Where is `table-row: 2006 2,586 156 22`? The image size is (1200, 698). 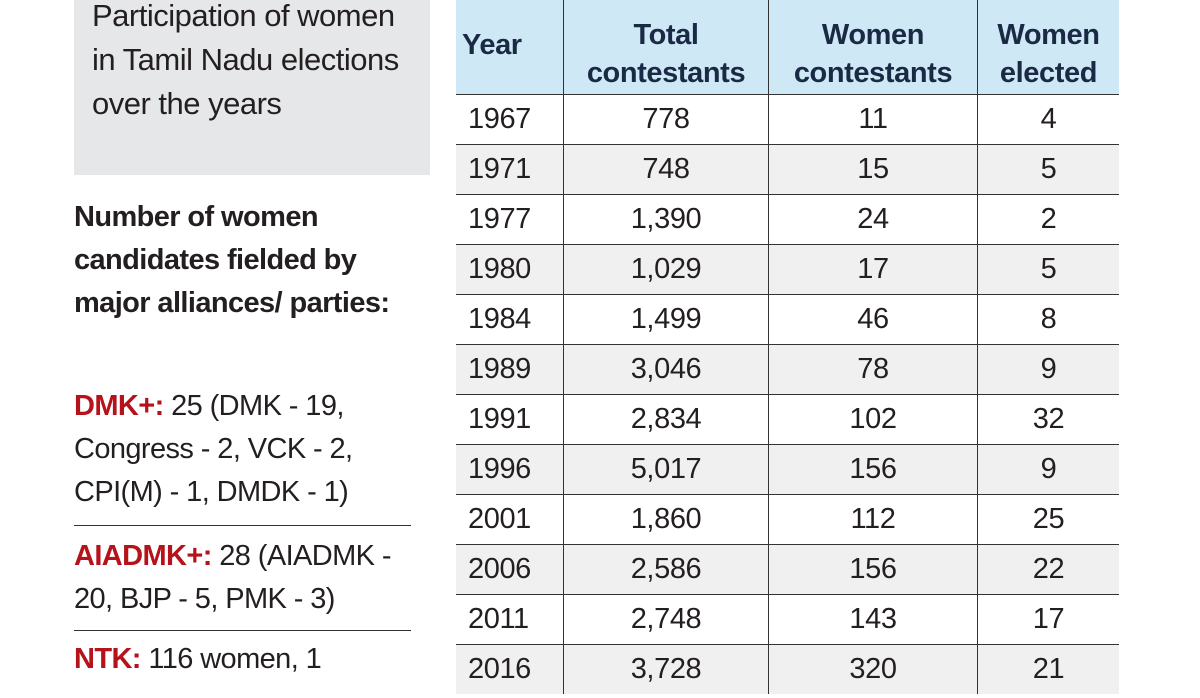 table-row: 2006 2,586 156 22 is located at coordinates (787, 569).